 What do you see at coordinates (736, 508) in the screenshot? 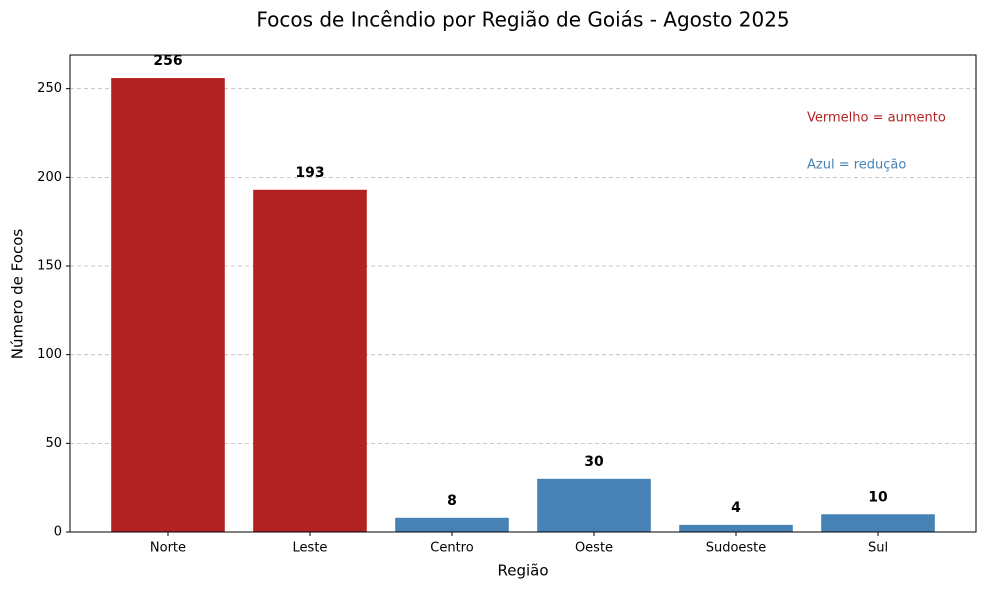
I see `value-label: 4` at bounding box center [736, 508].